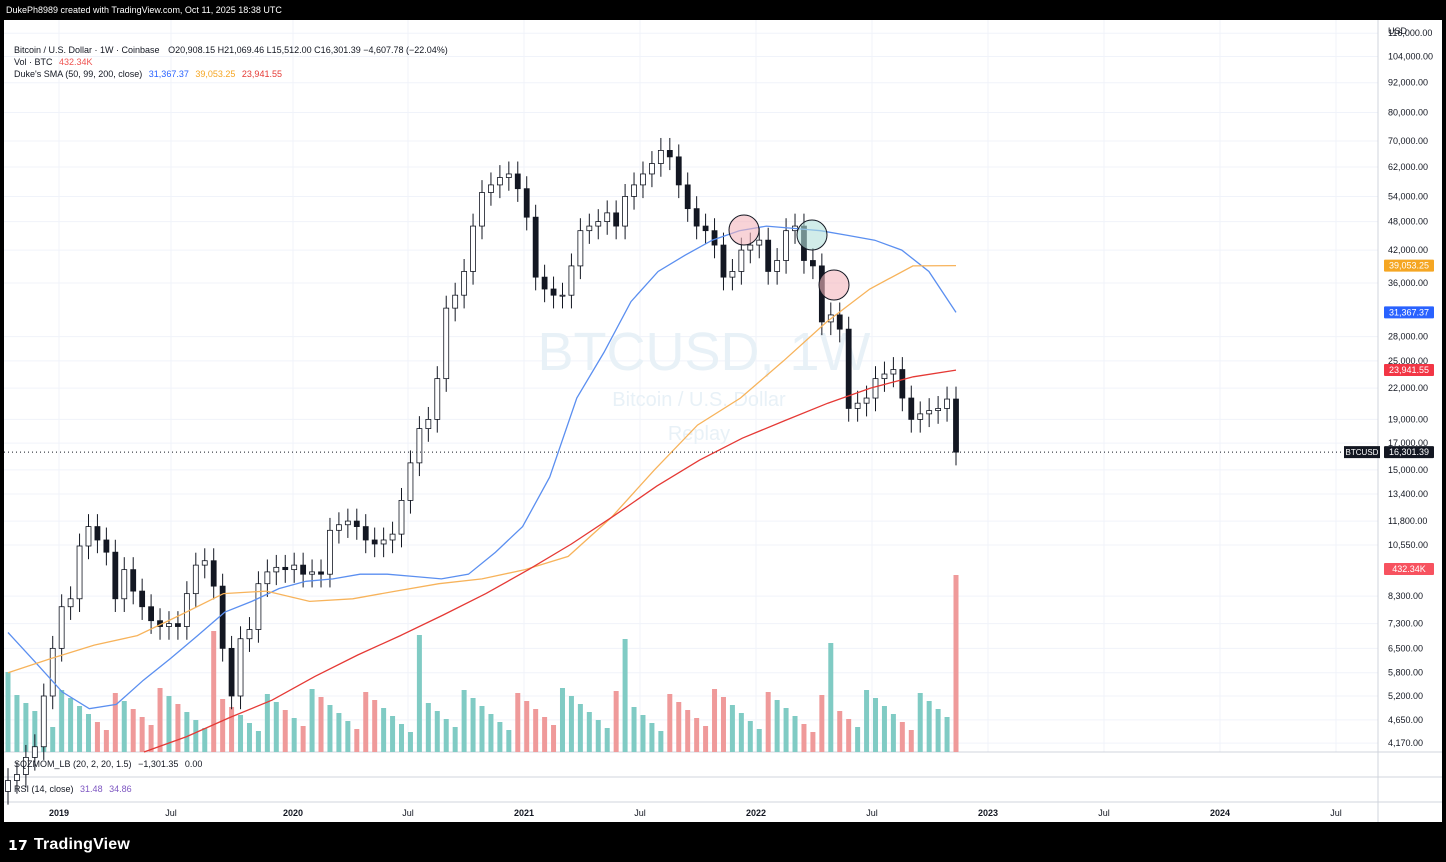  What do you see at coordinates (699, 434) in the screenshot?
I see `watermark-replay: Replay` at bounding box center [699, 434].